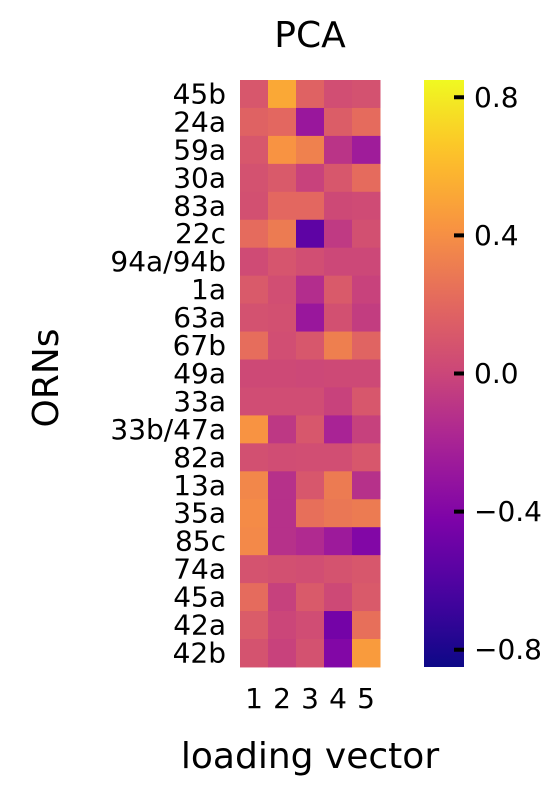  I want to click on y-tick-label: 42b, so click(199, 652).